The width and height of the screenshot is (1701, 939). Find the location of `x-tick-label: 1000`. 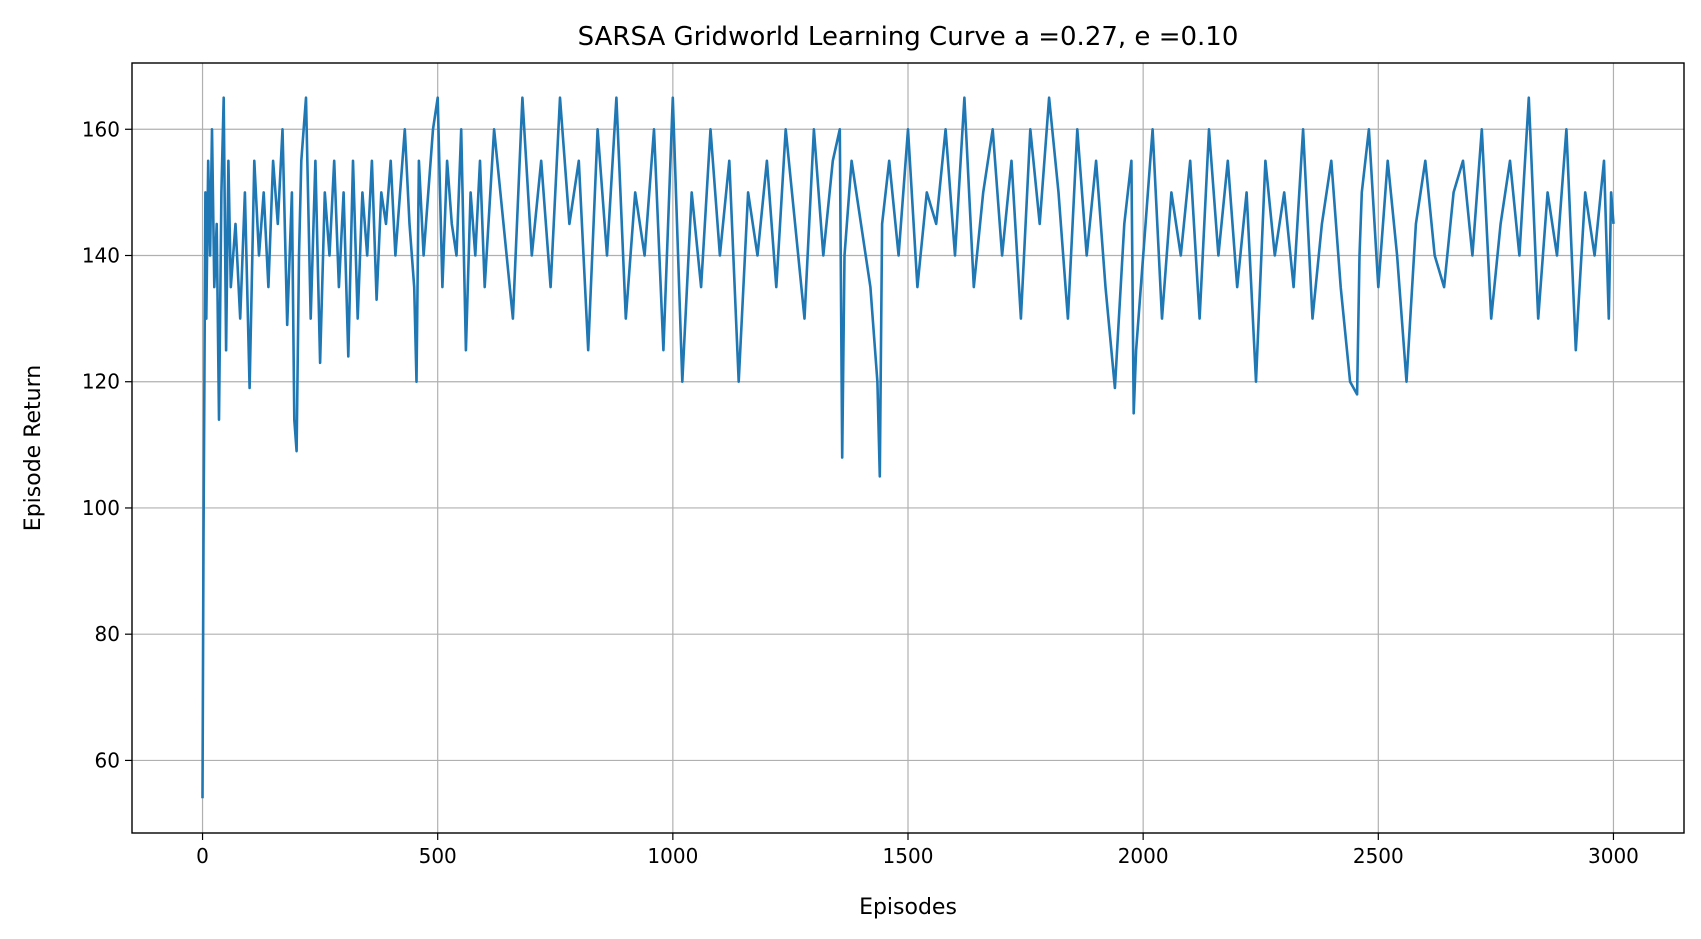

x-tick-label: 1000 is located at coordinates (672, 856).